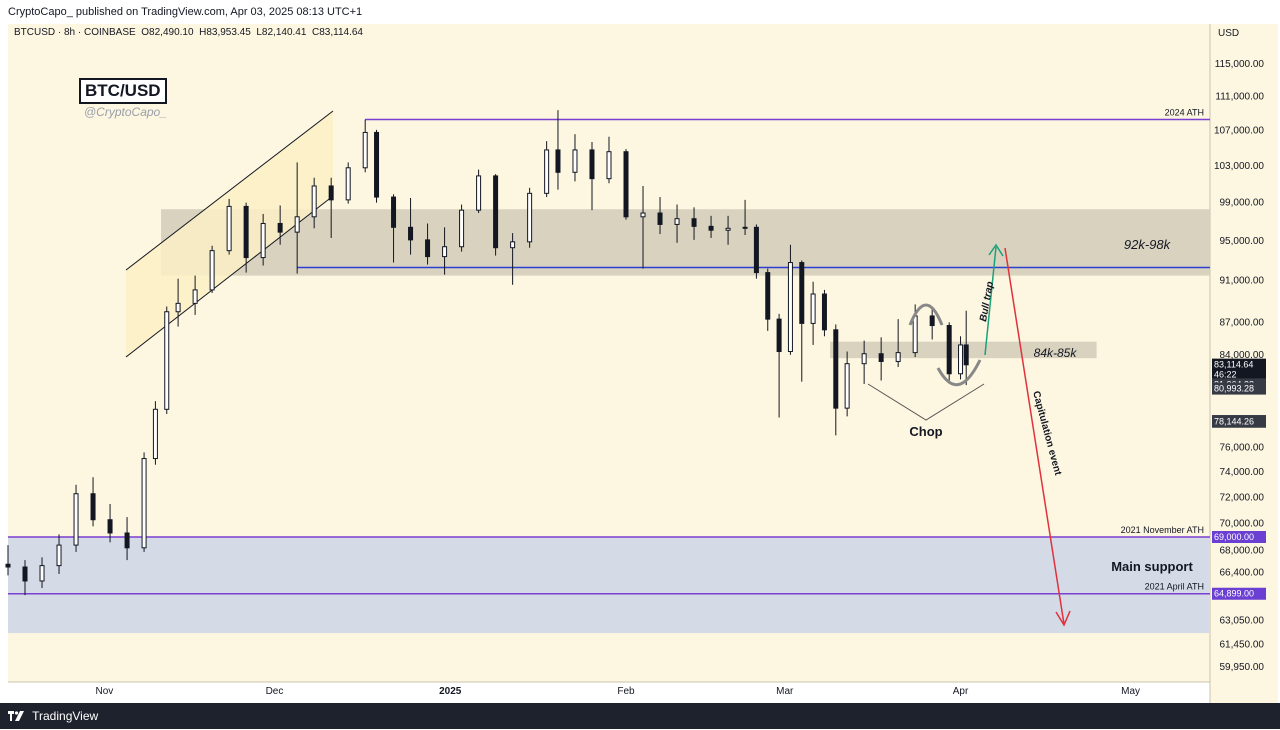  Describe the element at coordinates (1242, 472) in the screenshot. I see `price-tick-label: 74,000.00` at that location.